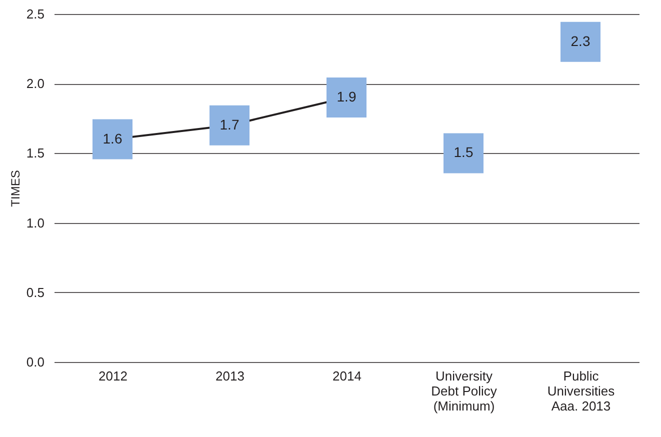 The width and height of the screenshot is (661, 437). Describe the element at coordinates (581, 391) in the screenshot. I see `x-tick-label: Public Universities Aaa. 2013` at that location.